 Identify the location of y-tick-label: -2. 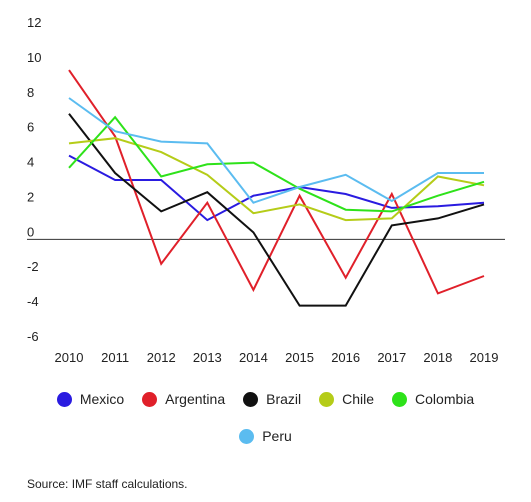
(33, 266).